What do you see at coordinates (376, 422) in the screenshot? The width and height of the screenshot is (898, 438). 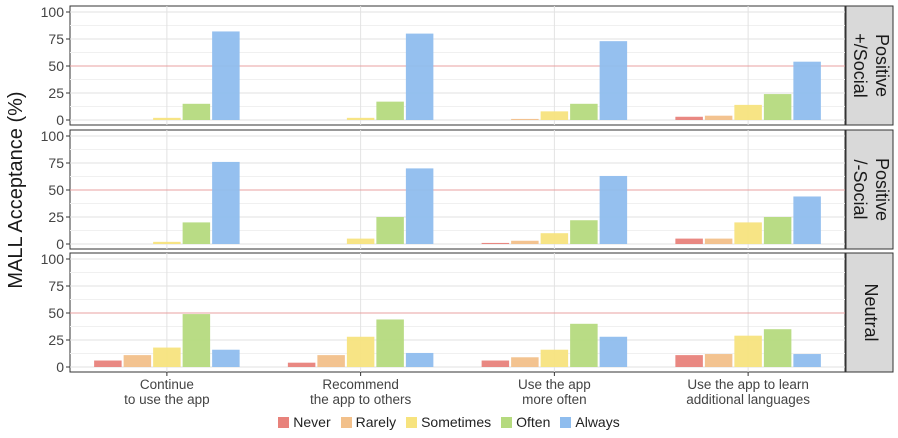 I see `legend-label: Rarely` at bounding box center [376, 422].